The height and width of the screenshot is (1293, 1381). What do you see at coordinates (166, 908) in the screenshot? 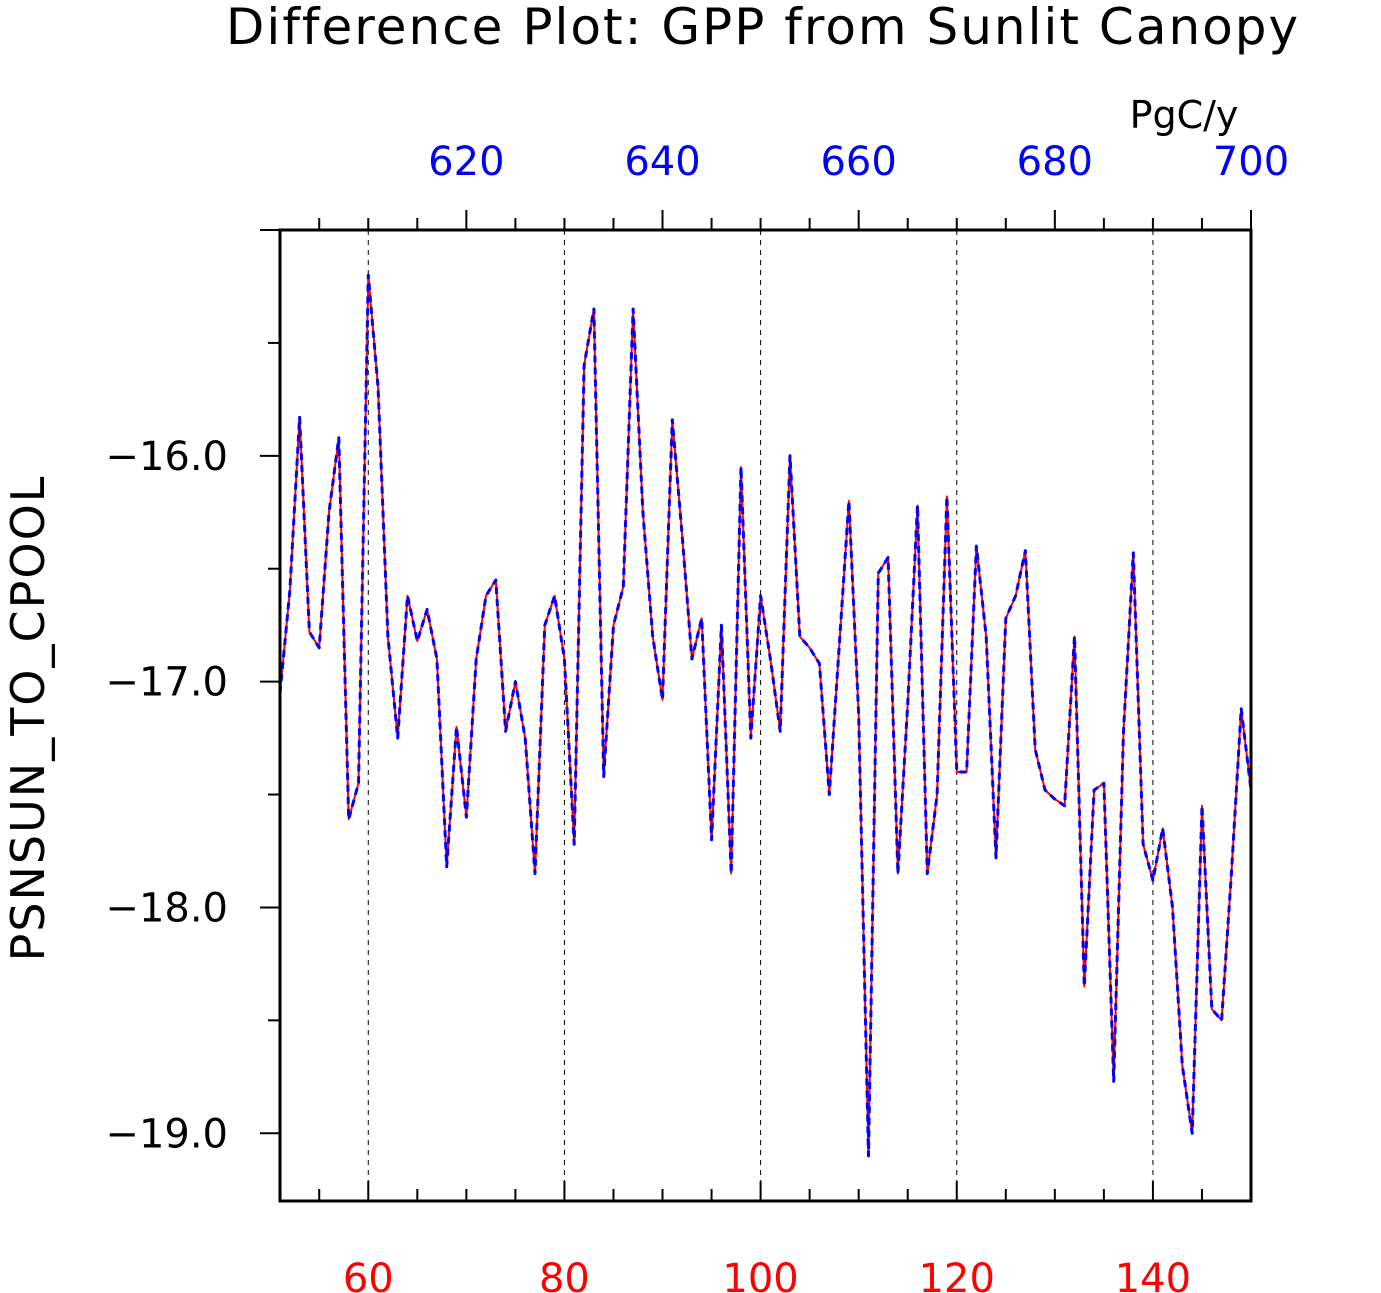
I see `y-tick-label: −18.0` at bounding box center [166, 908].